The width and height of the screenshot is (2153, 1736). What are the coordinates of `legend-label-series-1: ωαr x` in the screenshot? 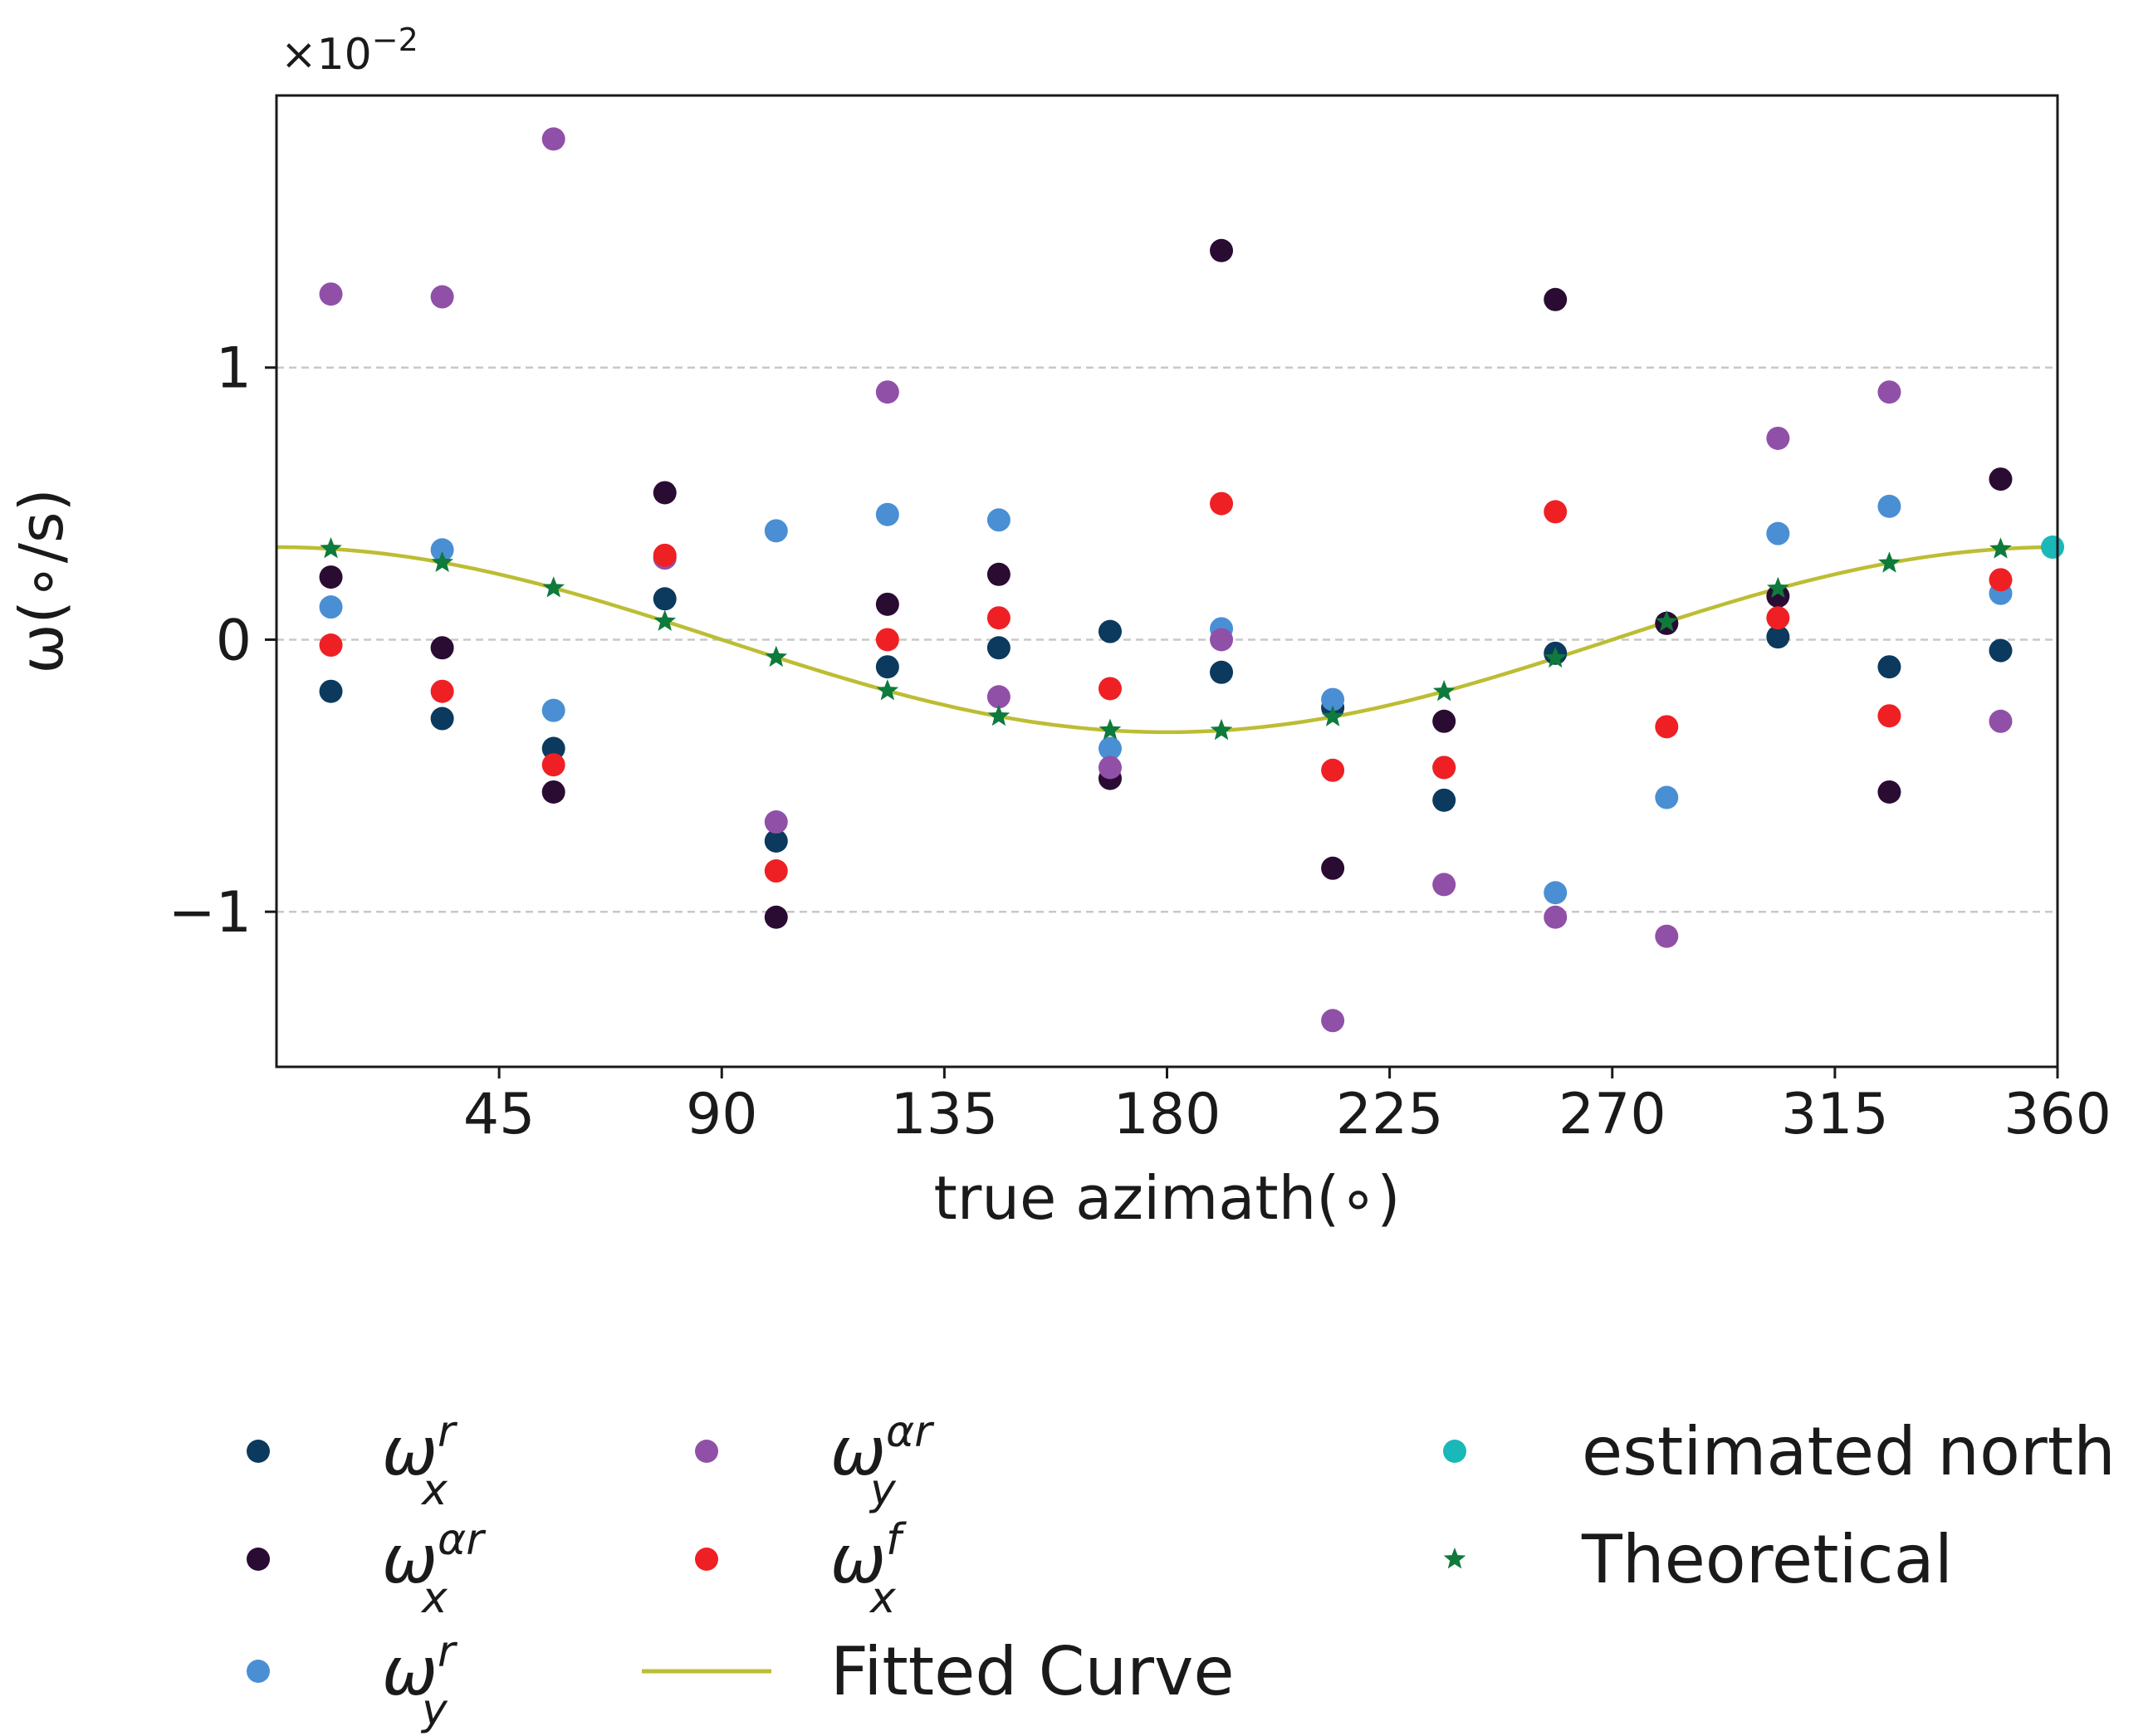 It's located at (434, 1569).